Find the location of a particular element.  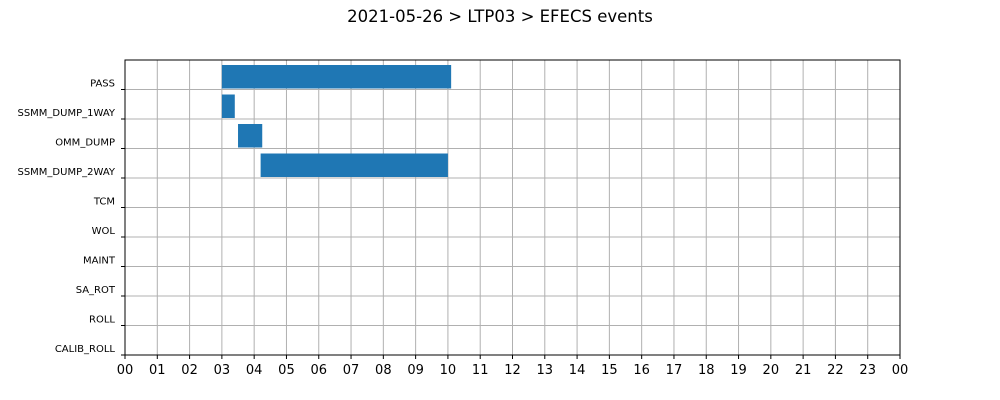

x-tick-label: 02 is located at coordinates (189, 370).